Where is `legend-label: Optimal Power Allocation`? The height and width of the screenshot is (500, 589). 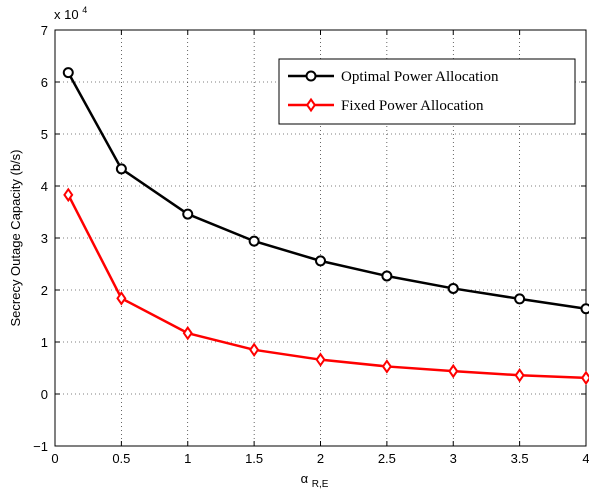 legend-label: Optimal Power Allocation is located at coordinates (420, 77).